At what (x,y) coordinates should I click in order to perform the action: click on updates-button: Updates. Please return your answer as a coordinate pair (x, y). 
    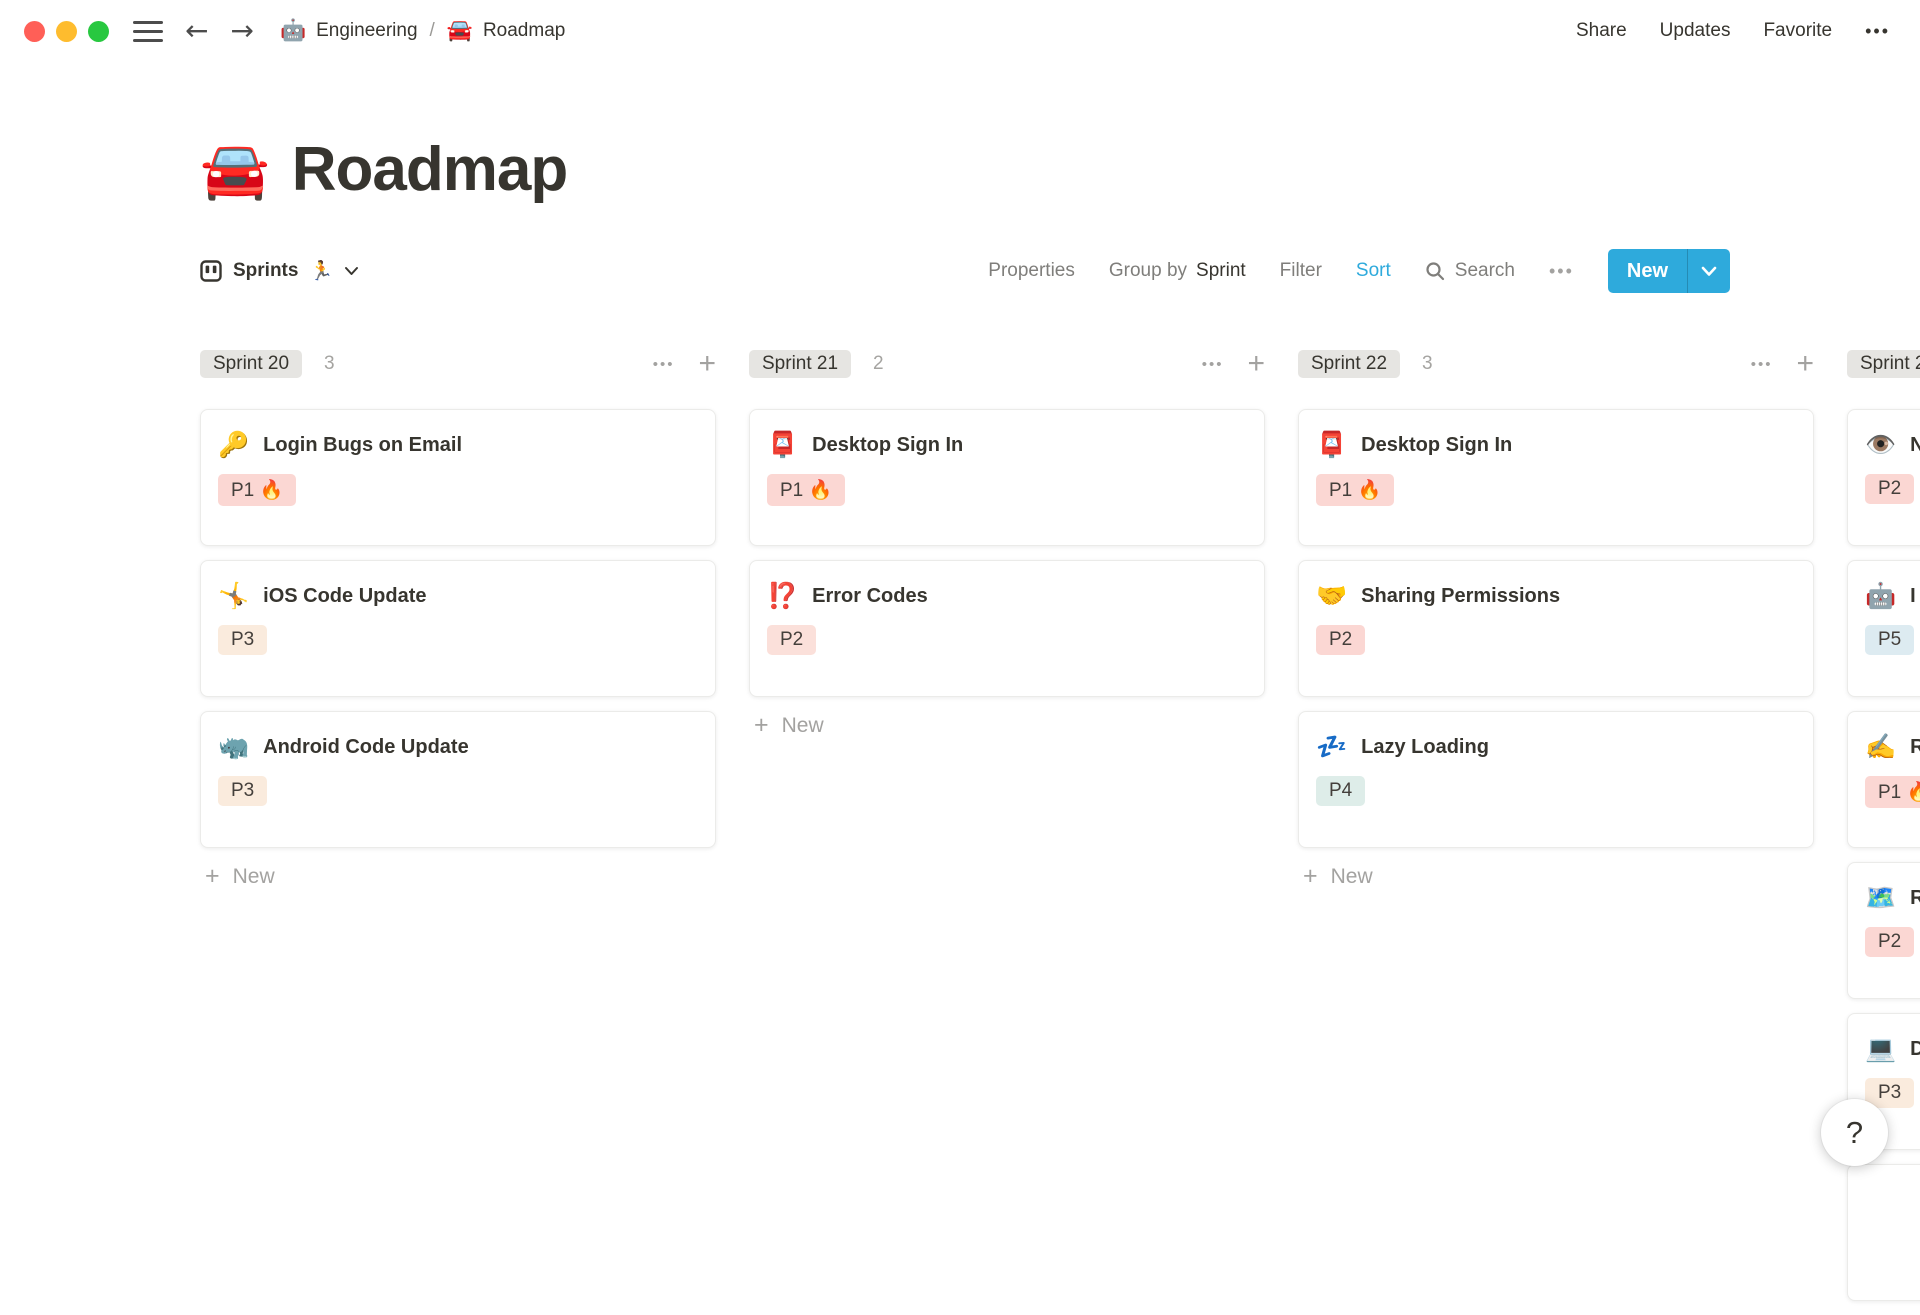
    Looking at the image, I should click on (1695, 30).